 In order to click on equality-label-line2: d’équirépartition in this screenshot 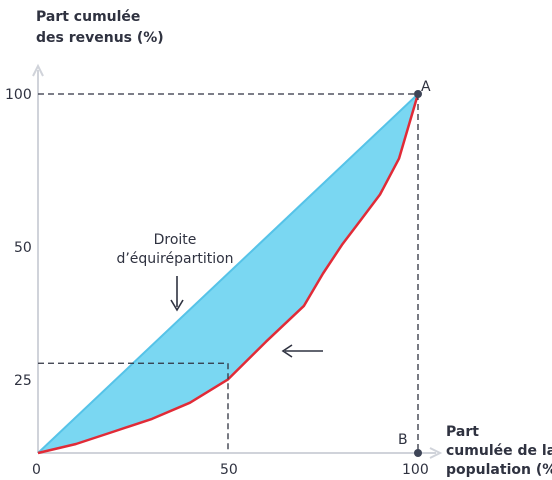, I will do `click(175, 259)`.